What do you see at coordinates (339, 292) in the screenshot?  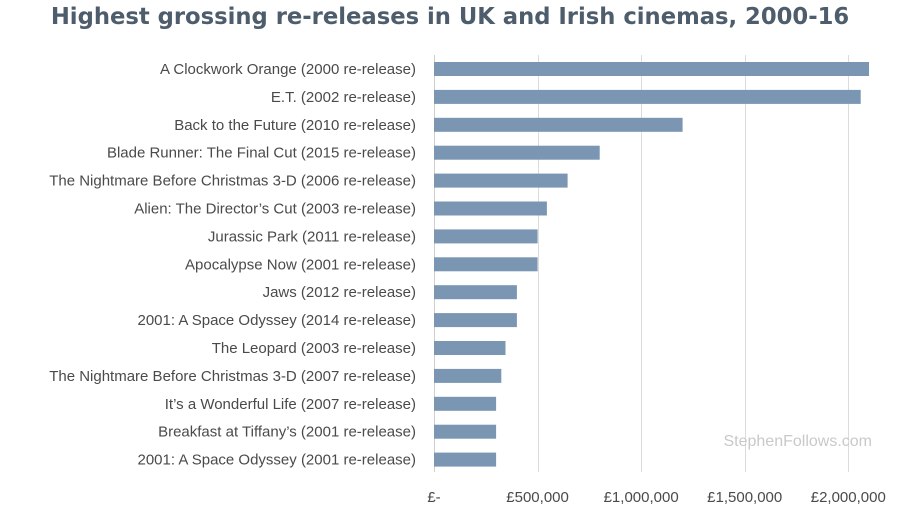 I see `category-label: Jaws (2012 re-release)` at bounding box center [339, 292].